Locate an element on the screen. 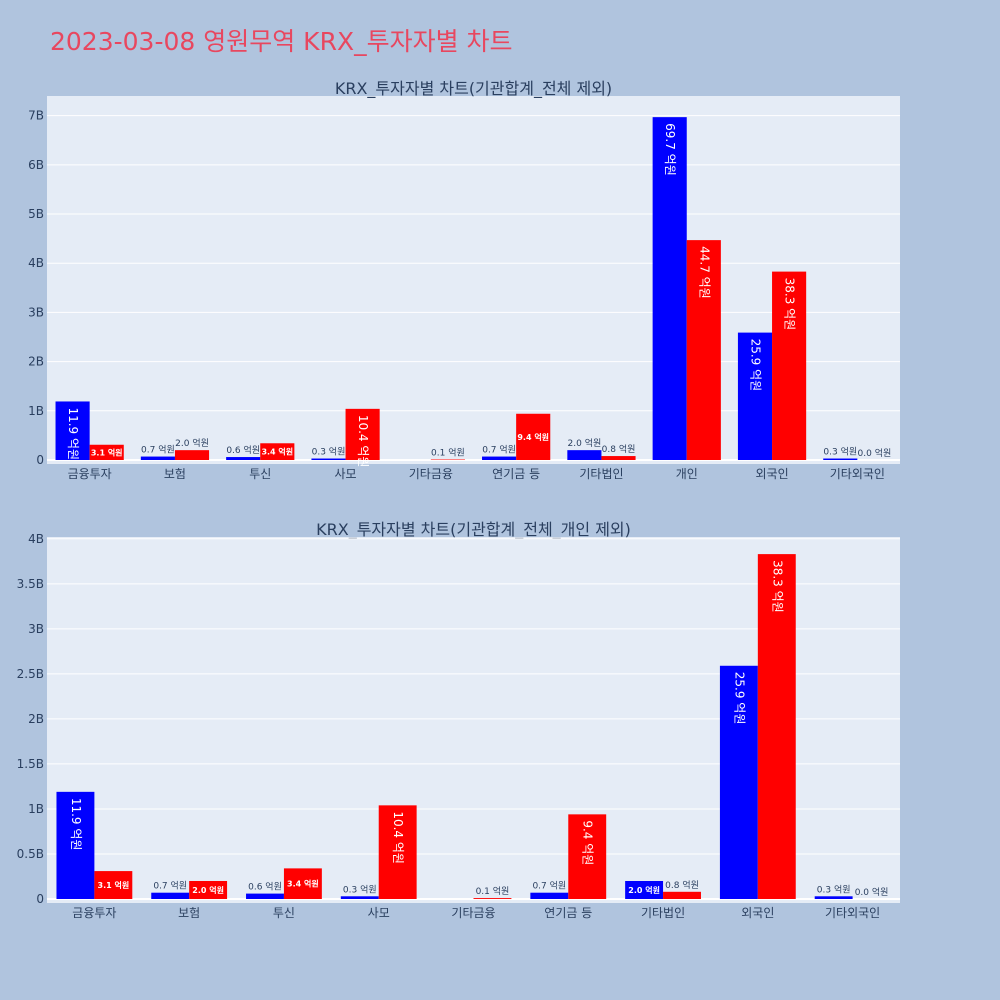 This screenshot has height=1000, width=1000. y-tick-label: 5B is located at coordinates (36, 214).